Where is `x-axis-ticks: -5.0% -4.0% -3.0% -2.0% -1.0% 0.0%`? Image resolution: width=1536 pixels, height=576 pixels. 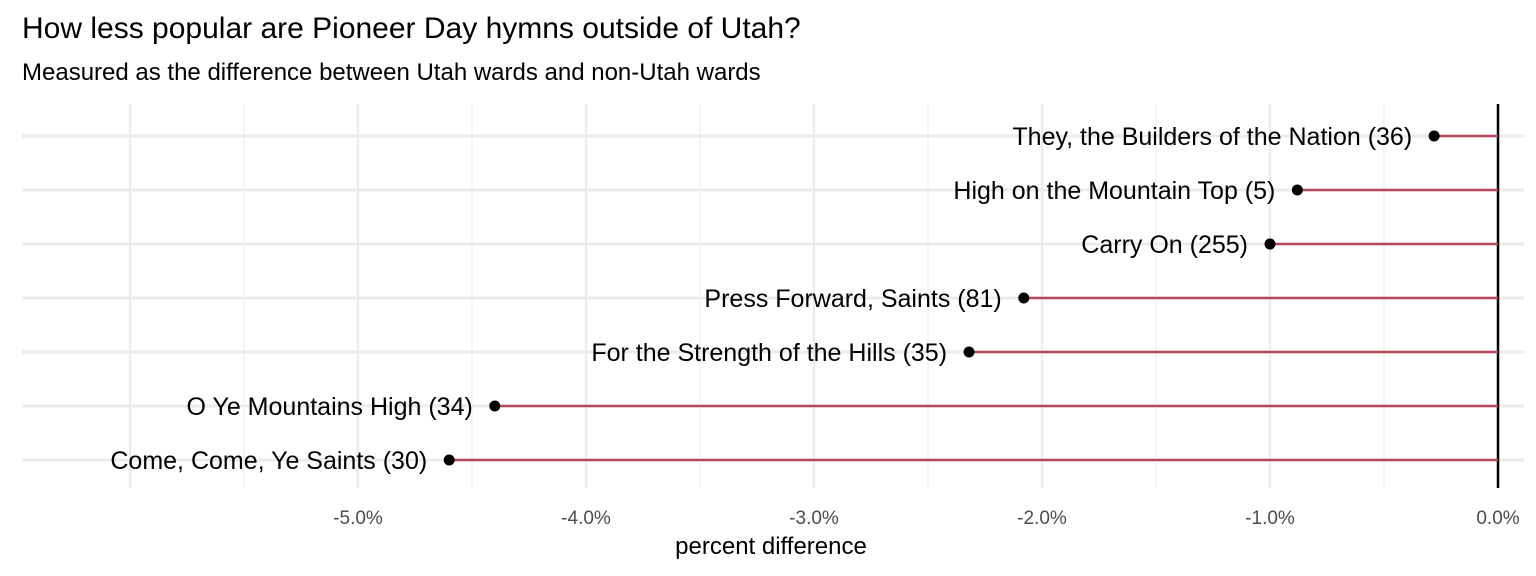
x-axis-ticks: -5.0% -4.0% -3.0% -2.0% -1.0% 0.0% is located at coordinates (926, 518).